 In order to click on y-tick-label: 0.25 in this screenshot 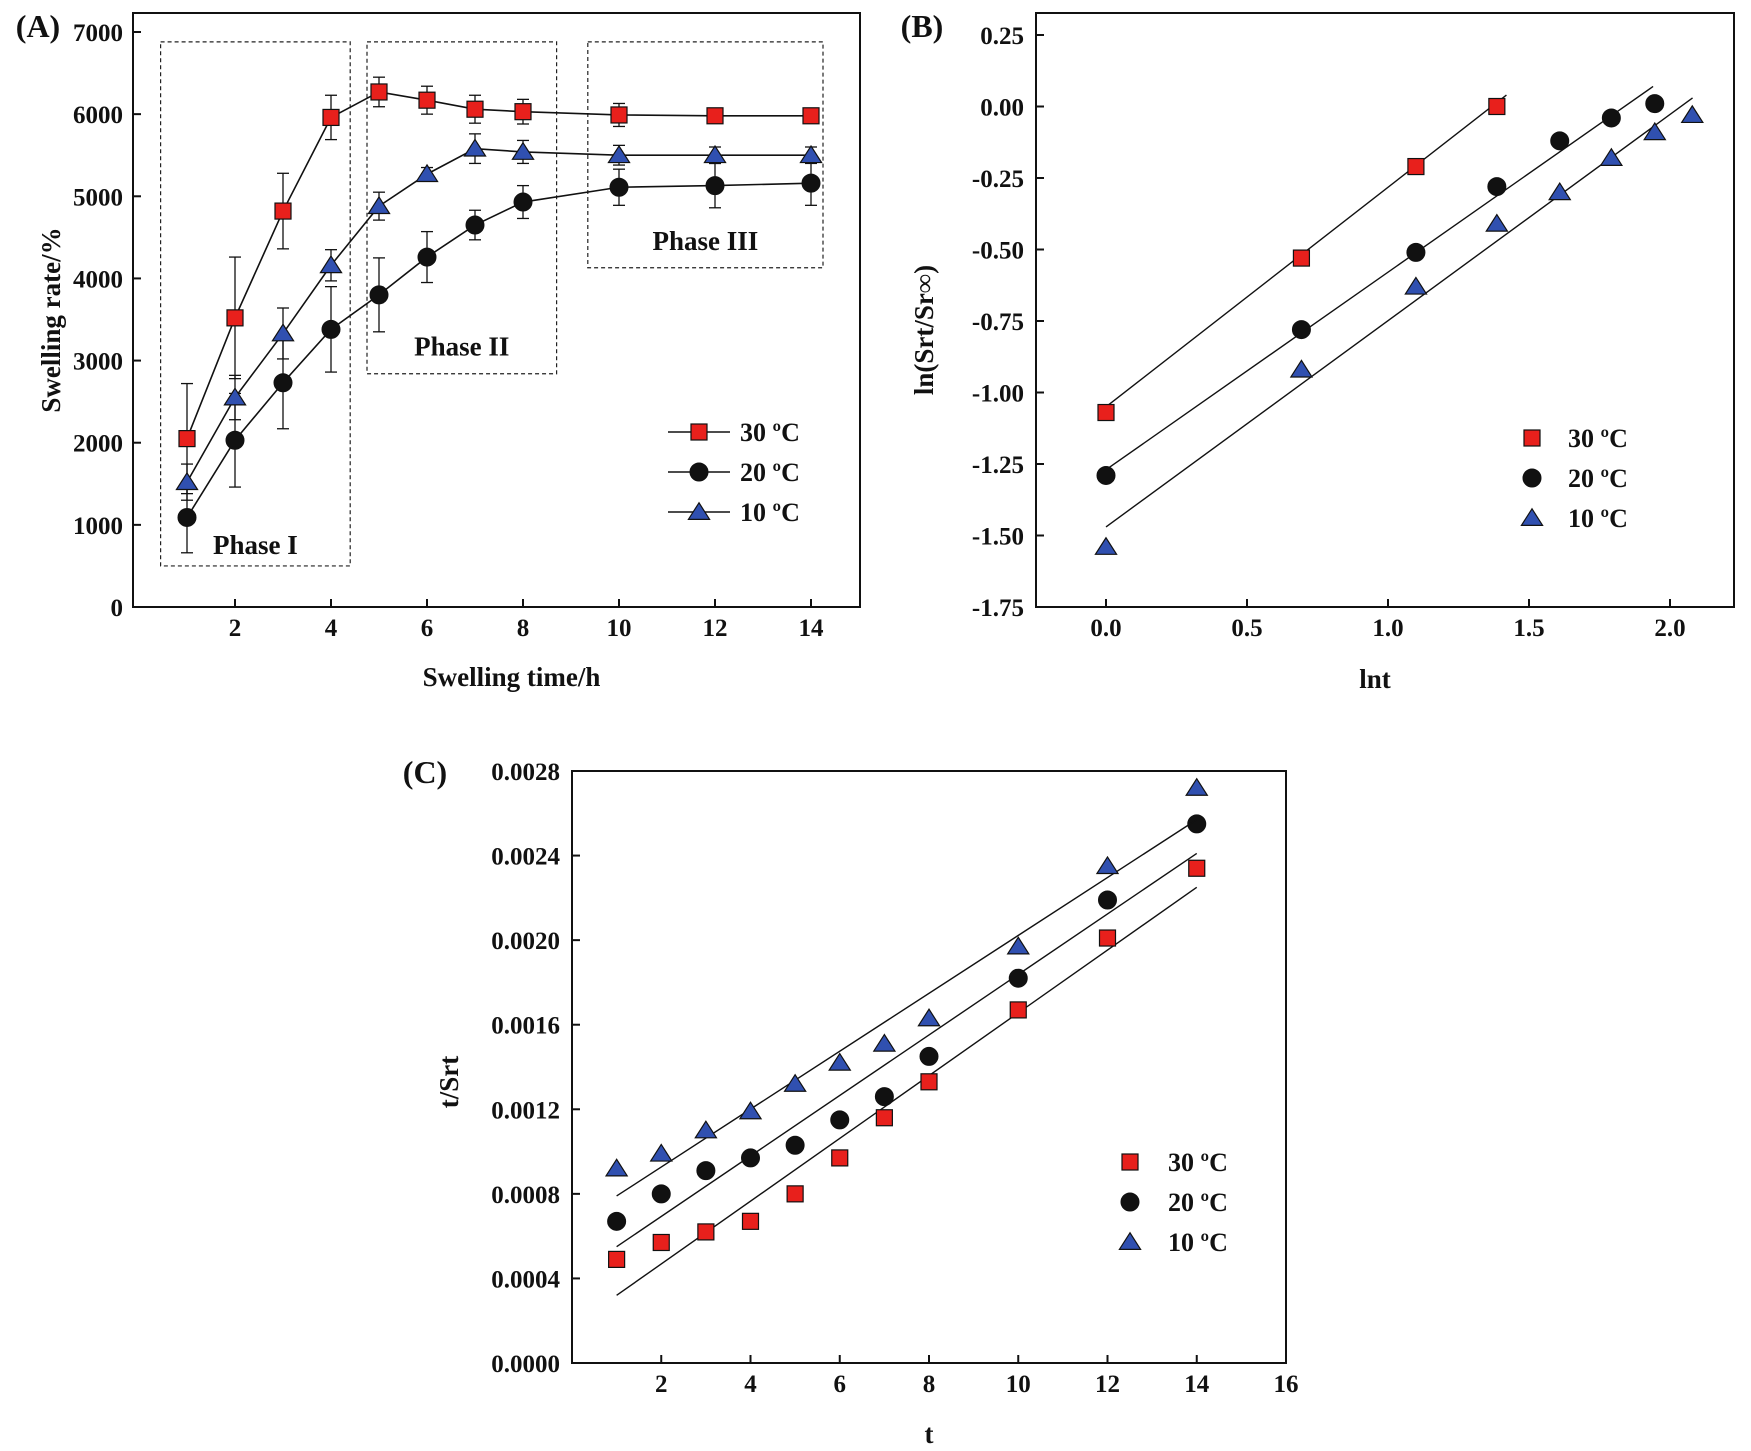, I will do `click(1002, 36)`.